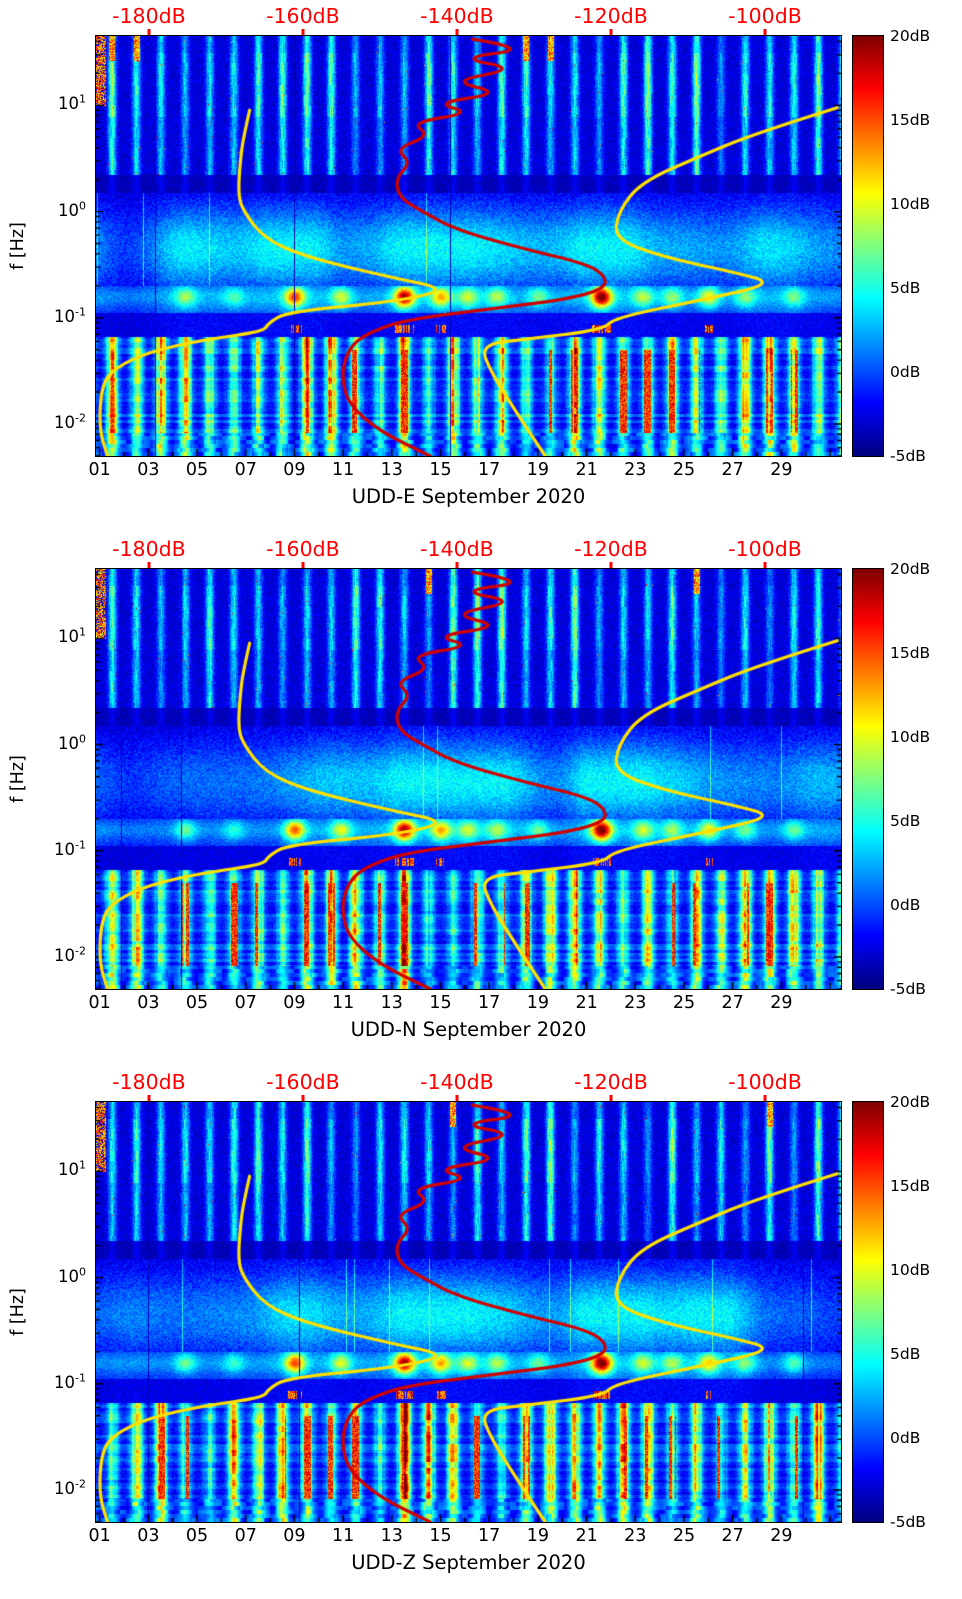  What do you see at coordinates (781, 1536) in the screenshot?
I see `x-tick-label: 29` at bounding box center [781, 1536].